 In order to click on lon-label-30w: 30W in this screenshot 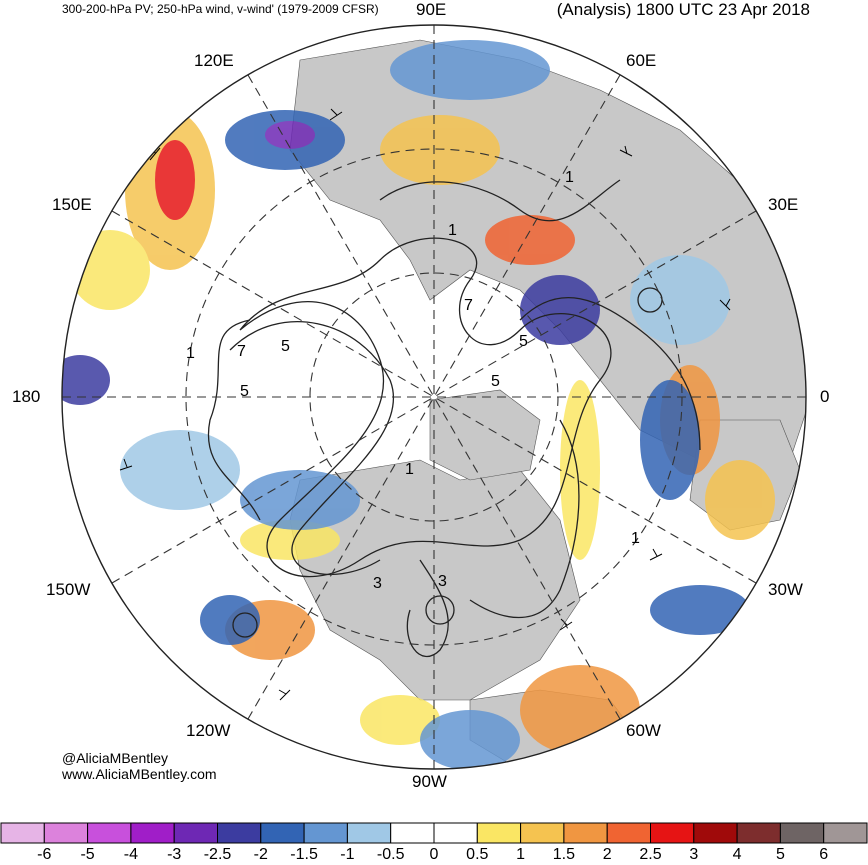, I will do `click(785, 589)`.